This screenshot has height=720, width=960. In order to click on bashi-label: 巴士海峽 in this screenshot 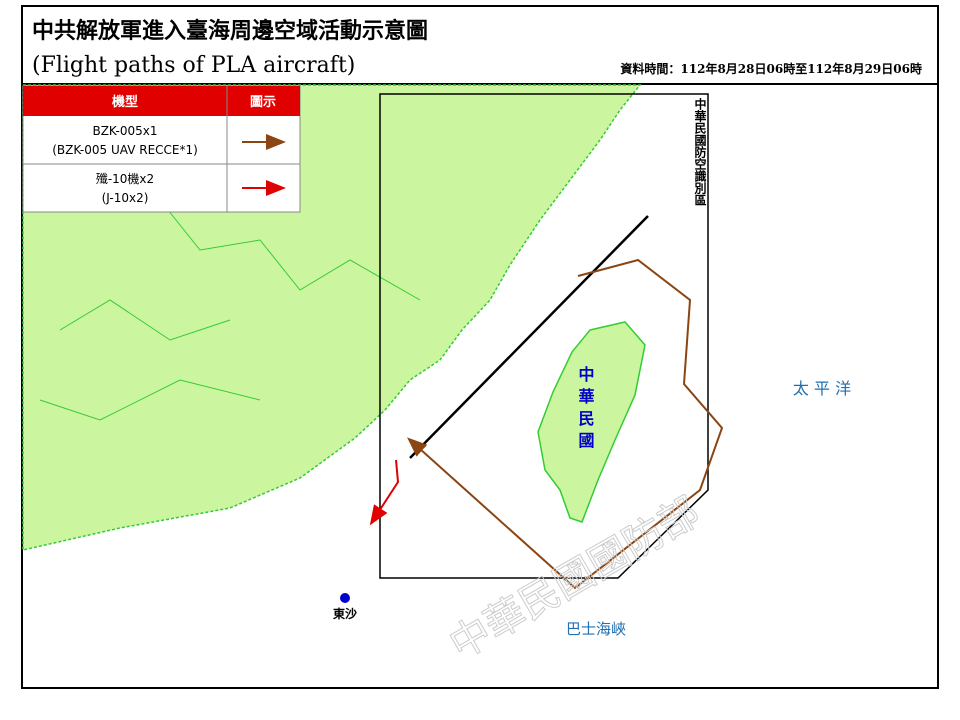, I will do `click(596, 629)`.